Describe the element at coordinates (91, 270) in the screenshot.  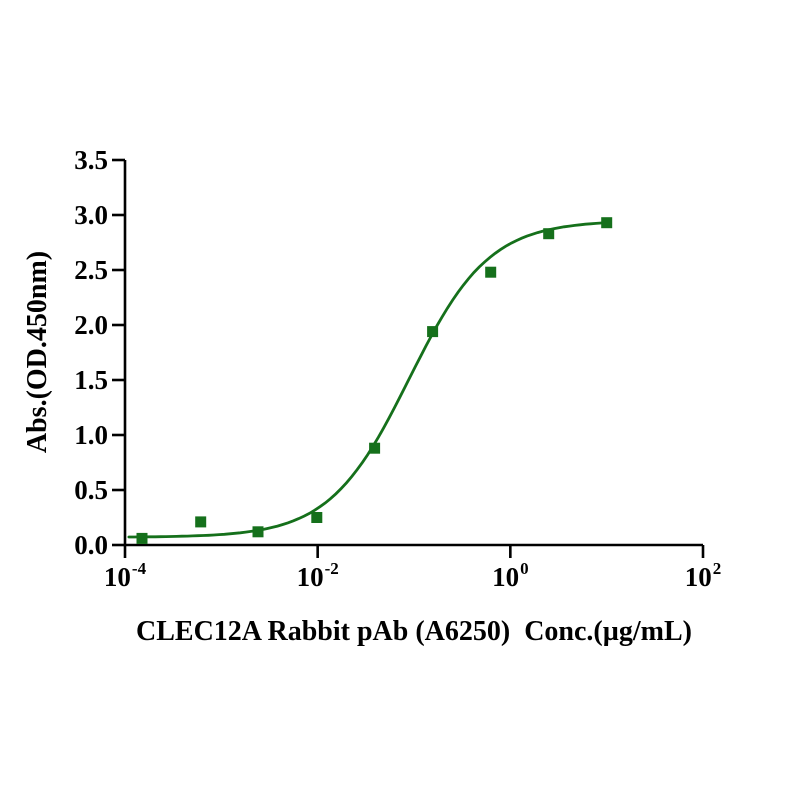
I see `y-tick-label: 2.5` at that location.